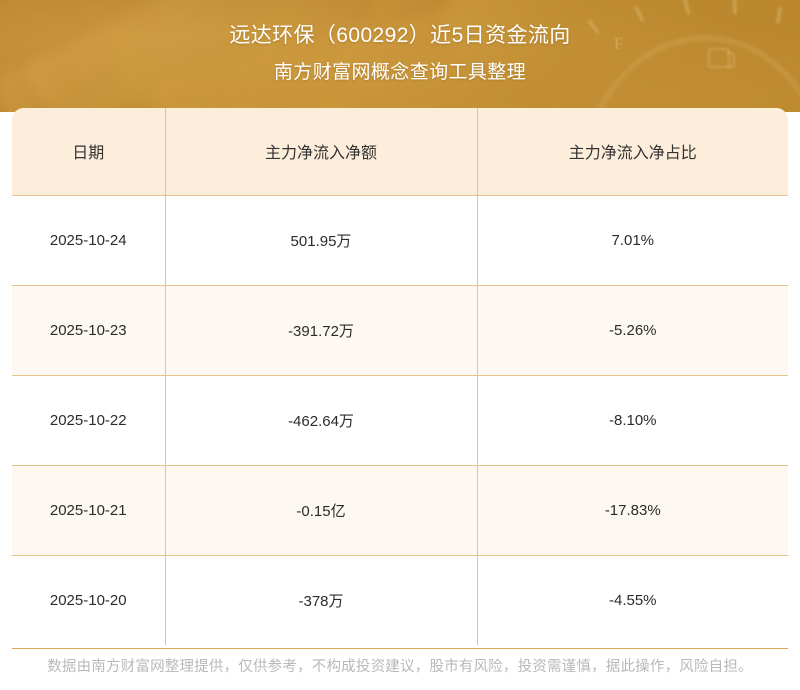 The width and height of the screenshot is (800, 690). I want to click on cell-net-ratio: -8.10%, so click(632, 420).